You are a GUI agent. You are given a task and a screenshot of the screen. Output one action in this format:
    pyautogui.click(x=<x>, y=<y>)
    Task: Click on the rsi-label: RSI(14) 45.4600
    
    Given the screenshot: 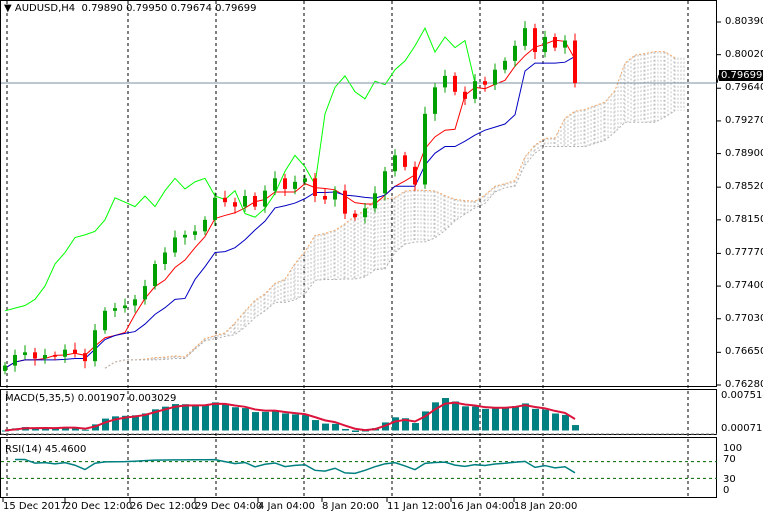 What is the action you would take?
    pyautogui.click(x=46, y=449)
    